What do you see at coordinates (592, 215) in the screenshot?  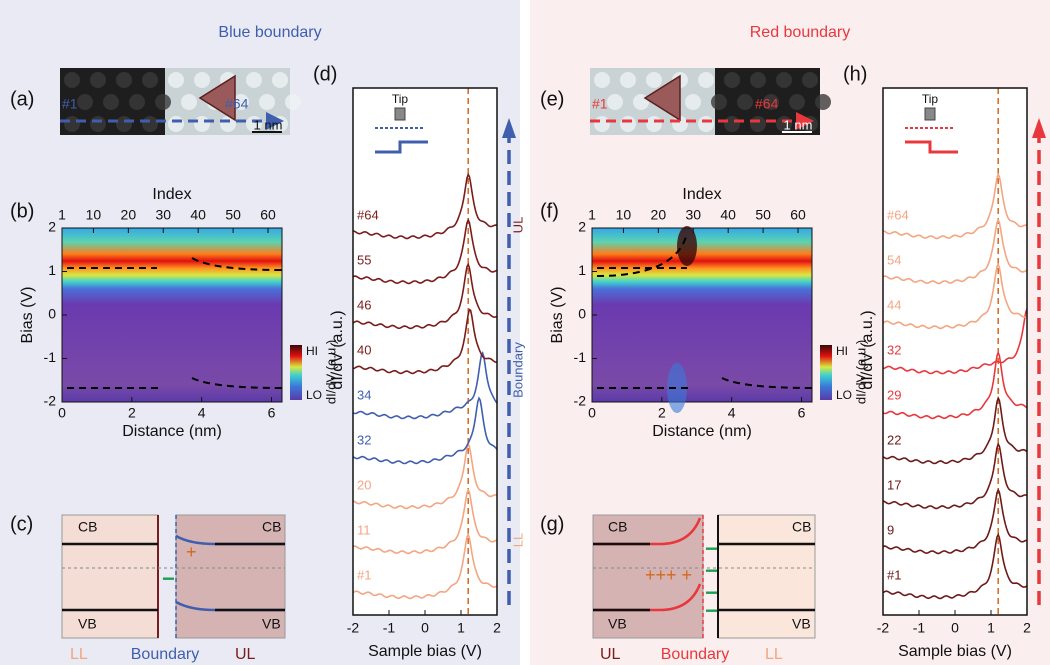 I see `index-tick-label: 1` at bounding box center [592, 215].